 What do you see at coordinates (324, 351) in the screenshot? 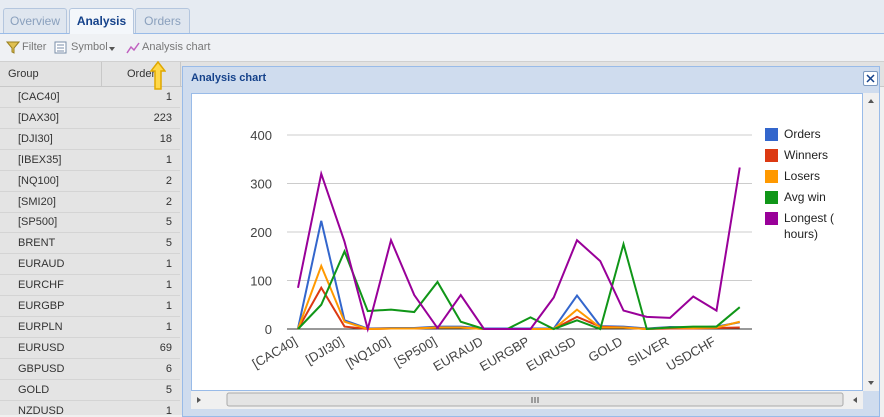
I see `x-tick-label: [DJI30]` at bounding box center [324, 351].